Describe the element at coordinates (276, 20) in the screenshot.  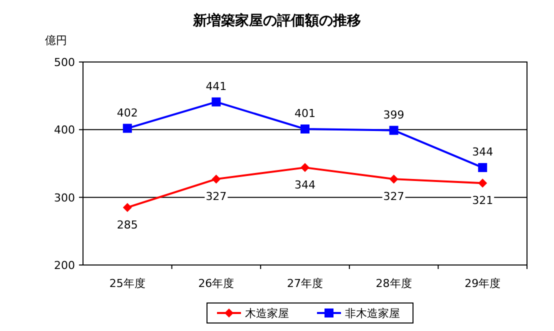
I see `chart-title: 新増築家屋の評価額の推移` at that location.